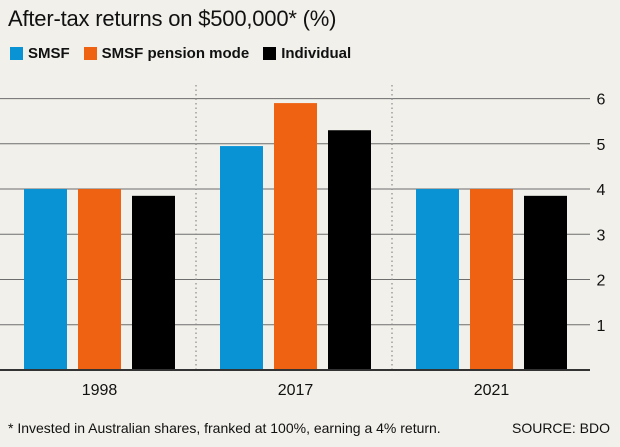 This screenshot has height=447, width=620. What do you see at coordinates (270, 53) in the screenshot?
I see `legend-swatch-individual` at bounding box center [270, 53].